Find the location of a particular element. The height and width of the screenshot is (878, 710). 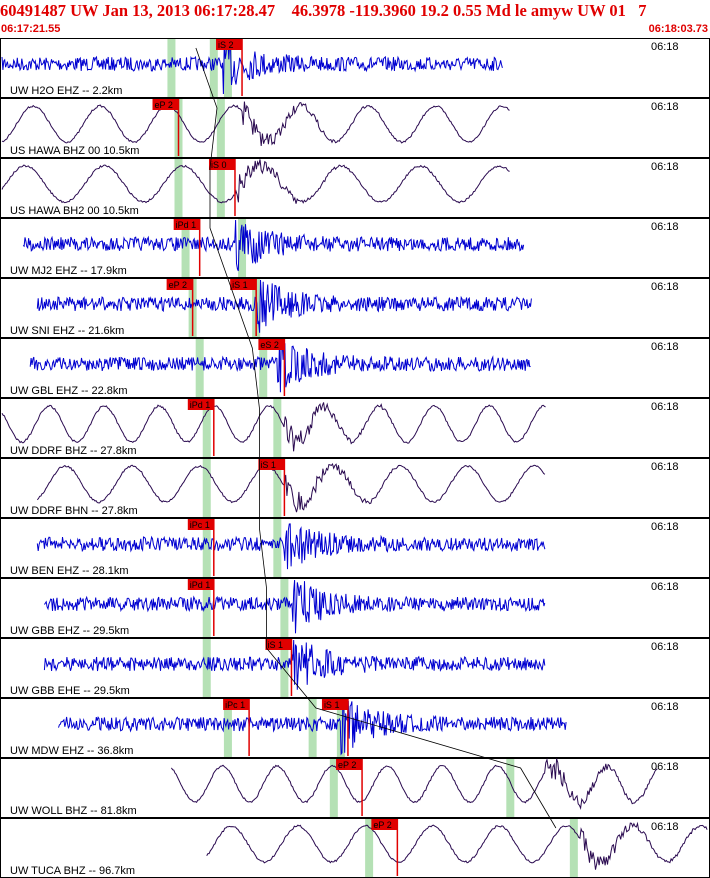

trace-panel: iS 1 UW DDRF BHN -- 27.8km 06:18 is located at coordinates (355, 488).